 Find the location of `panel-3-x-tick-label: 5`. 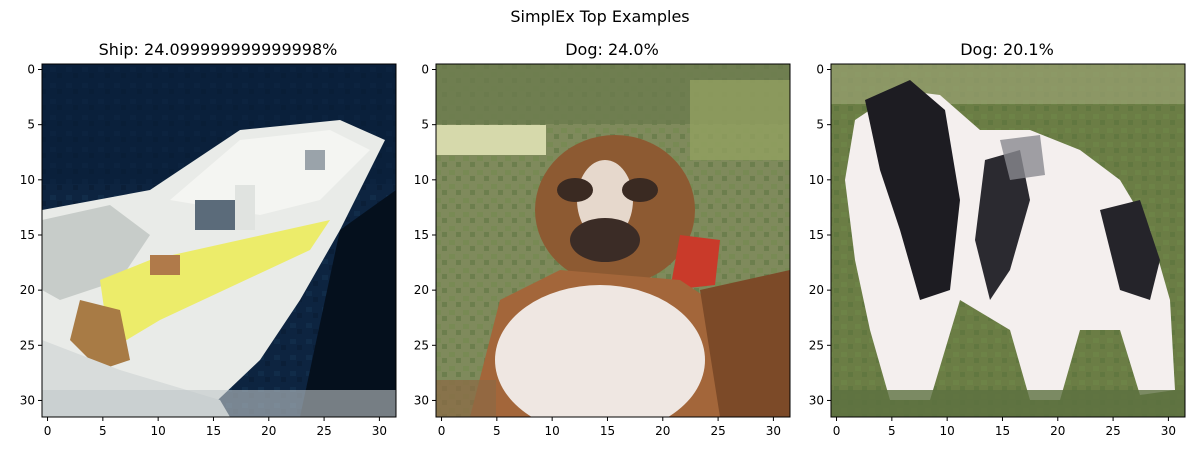

panel-3-x-tick-label: 5 is located at coordinates (892, 431).